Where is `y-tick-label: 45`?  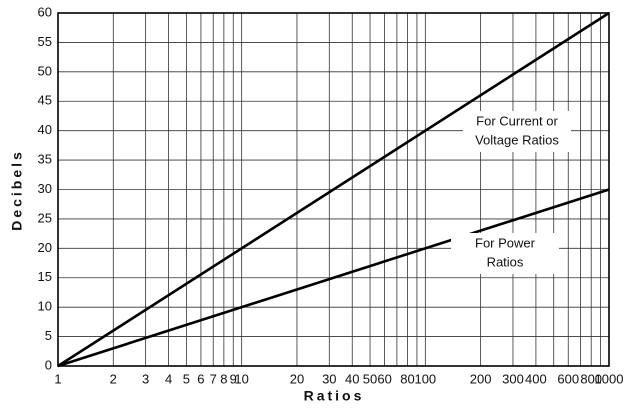 y-tick-label: 45 is located at coordinates (45, 100).